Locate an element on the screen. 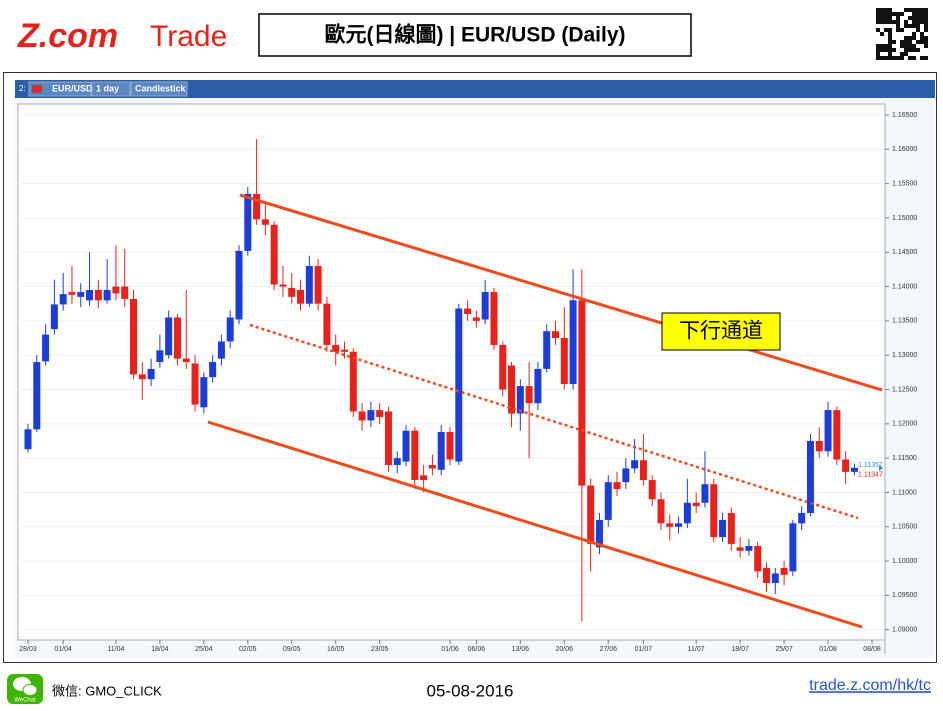 The image size is (943, 711). symbol-tab is located at coordinates (60, 89).